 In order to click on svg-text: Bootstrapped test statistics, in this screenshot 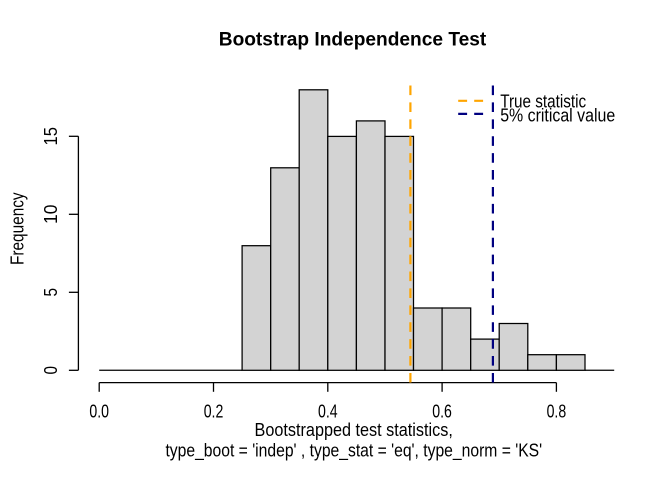, I will do `click(354, 430)`.